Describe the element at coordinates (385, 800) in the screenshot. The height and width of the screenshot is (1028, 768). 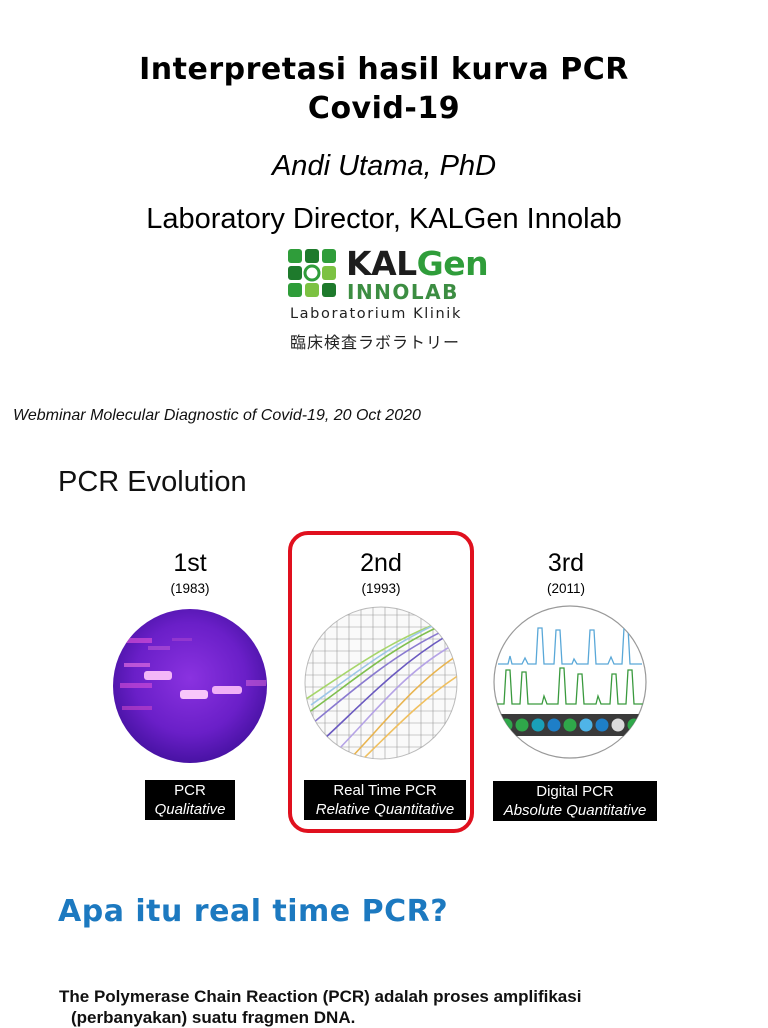
I see `caption-2nd: Real Time PCR Relative Quantitative` at that location.